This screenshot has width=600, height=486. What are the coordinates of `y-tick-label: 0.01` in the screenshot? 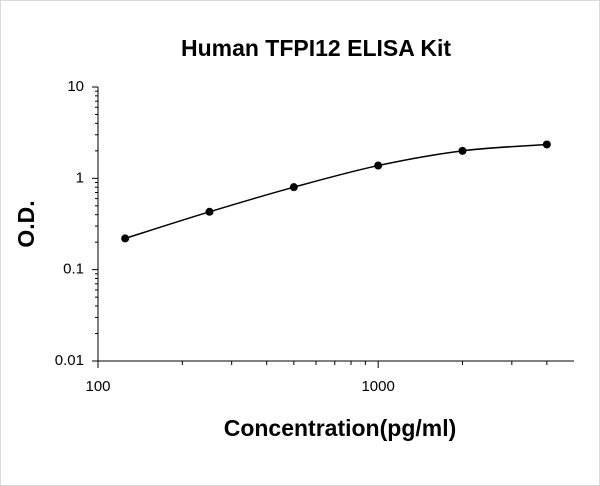 It's located at (69, 360).